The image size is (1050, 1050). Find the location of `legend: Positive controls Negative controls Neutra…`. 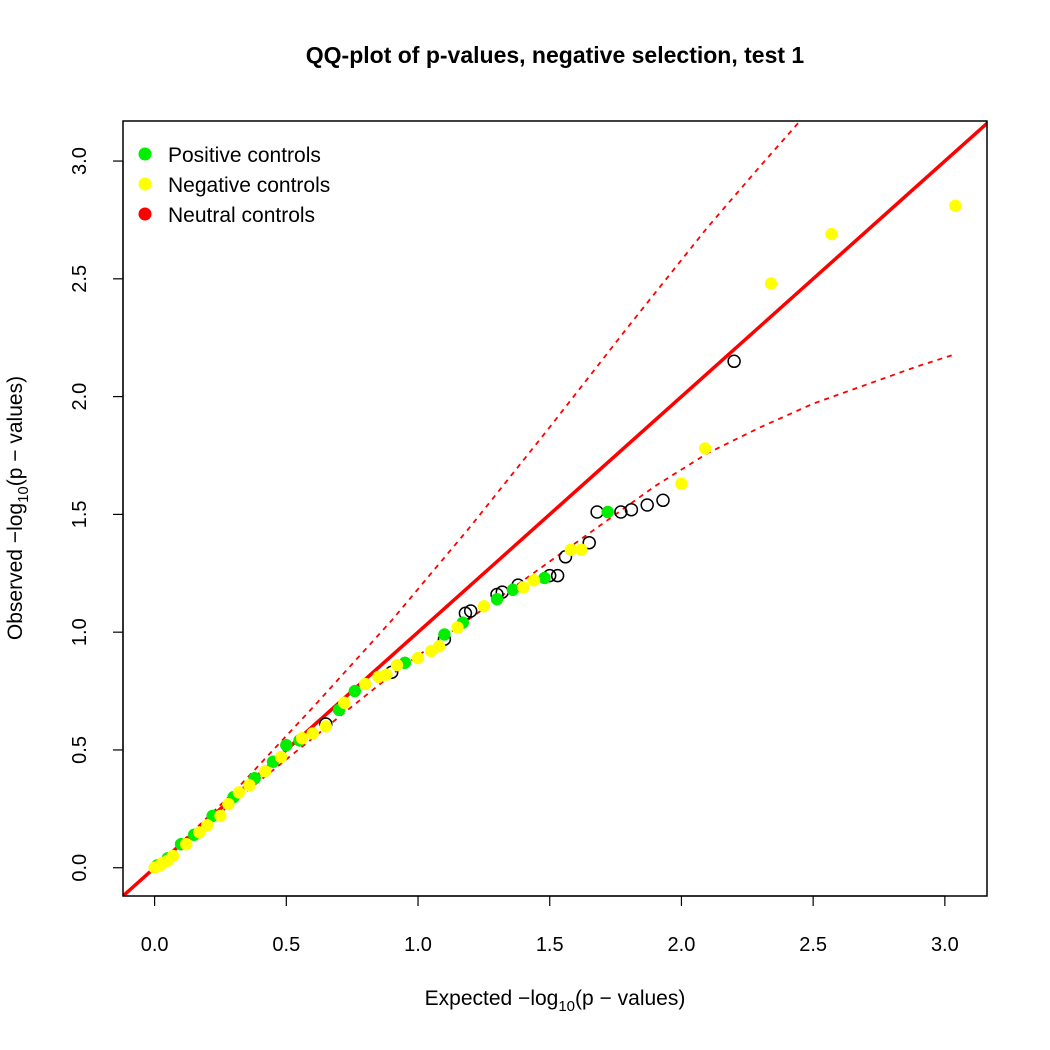

legend: Positive controls Negative controls Neutra… is located at coordinates (234, 185).